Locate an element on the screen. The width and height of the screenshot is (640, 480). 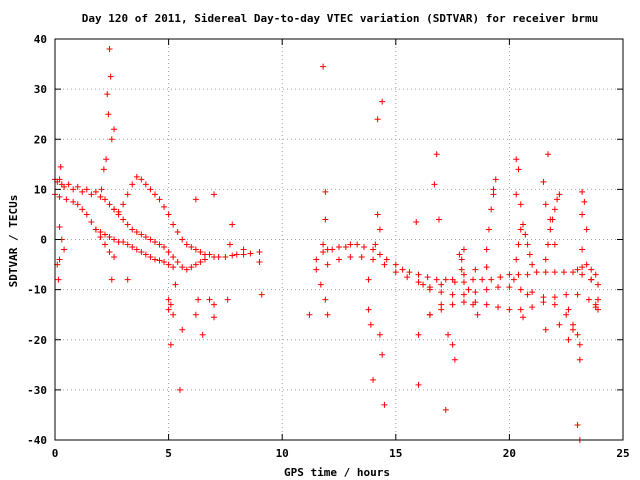
x-axis-label: GPS time / hours is located at coordinates (337, 472).